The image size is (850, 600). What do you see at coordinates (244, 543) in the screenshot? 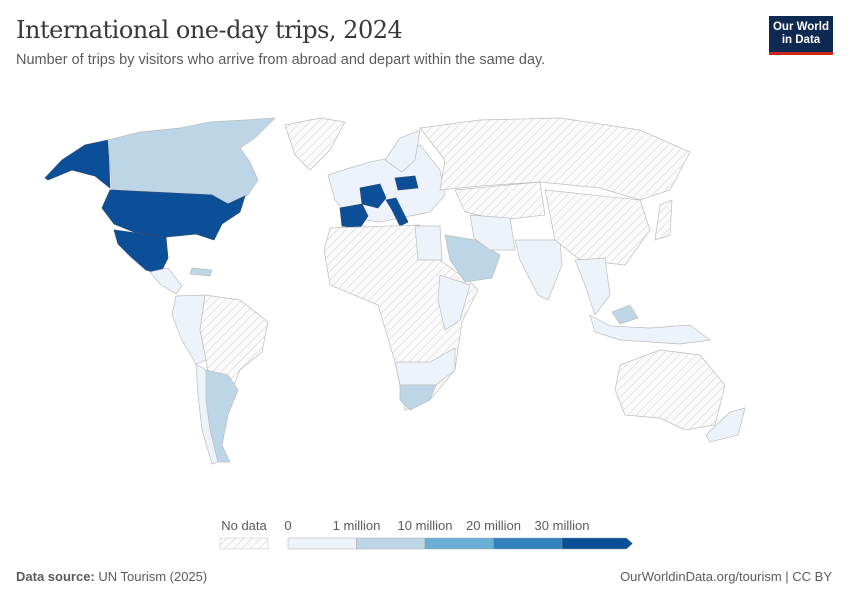
I see `legend-no-data-swatch` at bounding box center [244, 543].